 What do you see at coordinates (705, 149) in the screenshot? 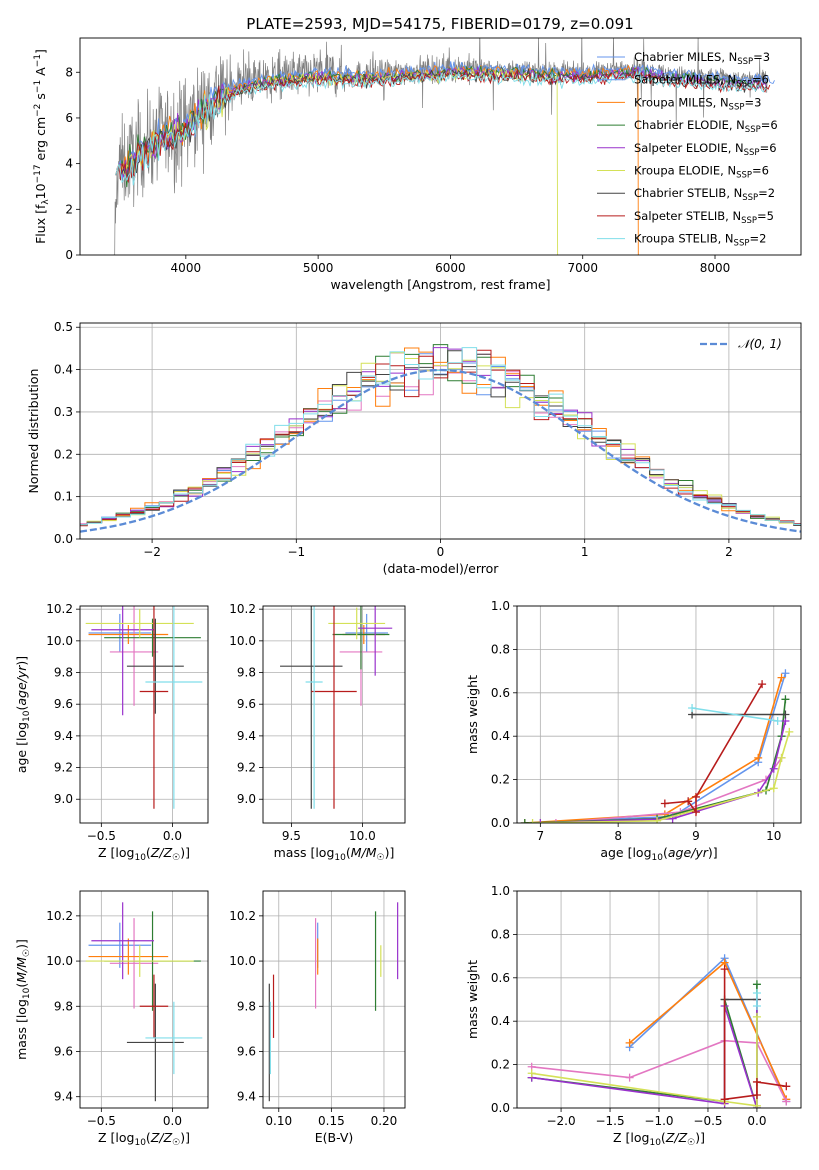
I see `legend-label: Salpeter ELODIE, NSSP=6` at bounding box center [705, 149].